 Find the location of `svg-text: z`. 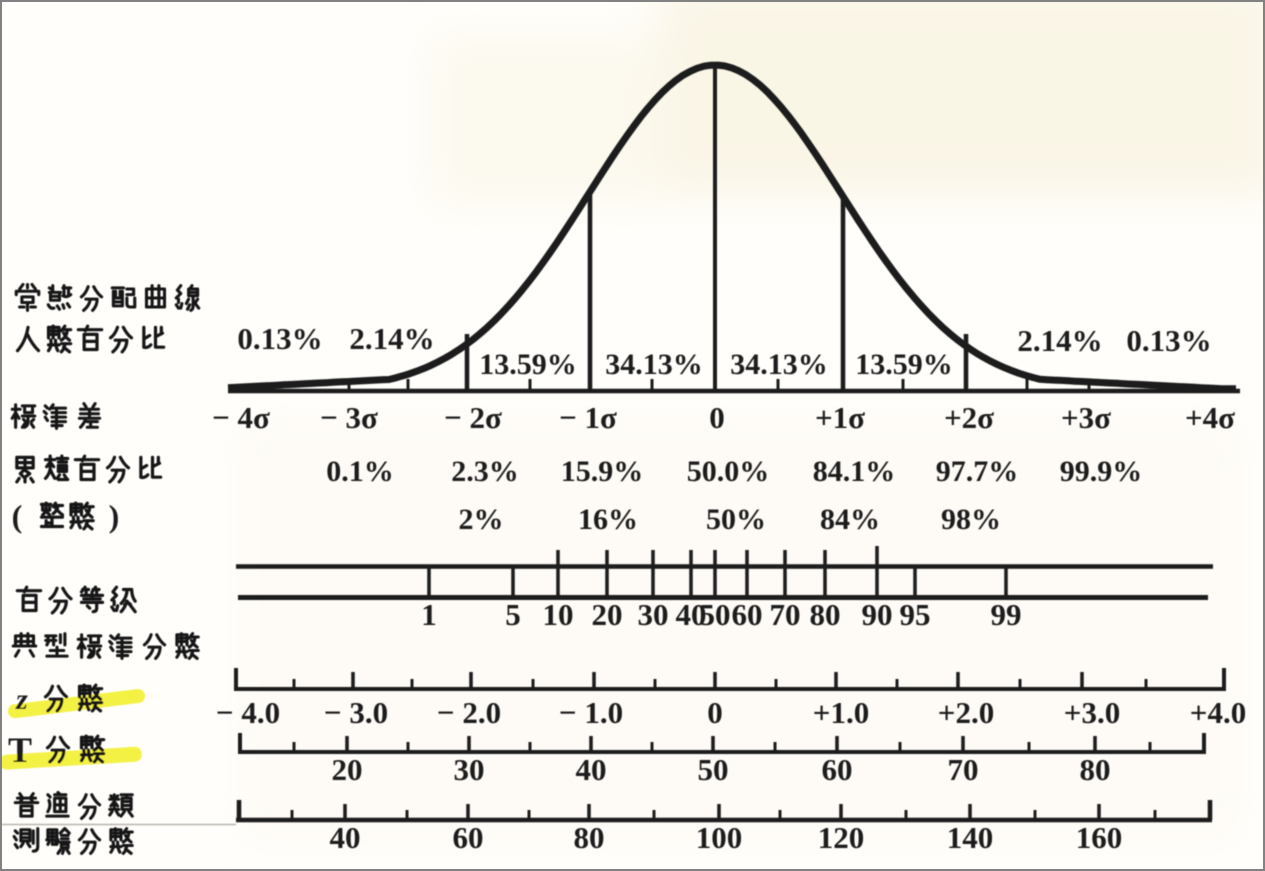

svg-text: z is located at coordinates (21, 699).